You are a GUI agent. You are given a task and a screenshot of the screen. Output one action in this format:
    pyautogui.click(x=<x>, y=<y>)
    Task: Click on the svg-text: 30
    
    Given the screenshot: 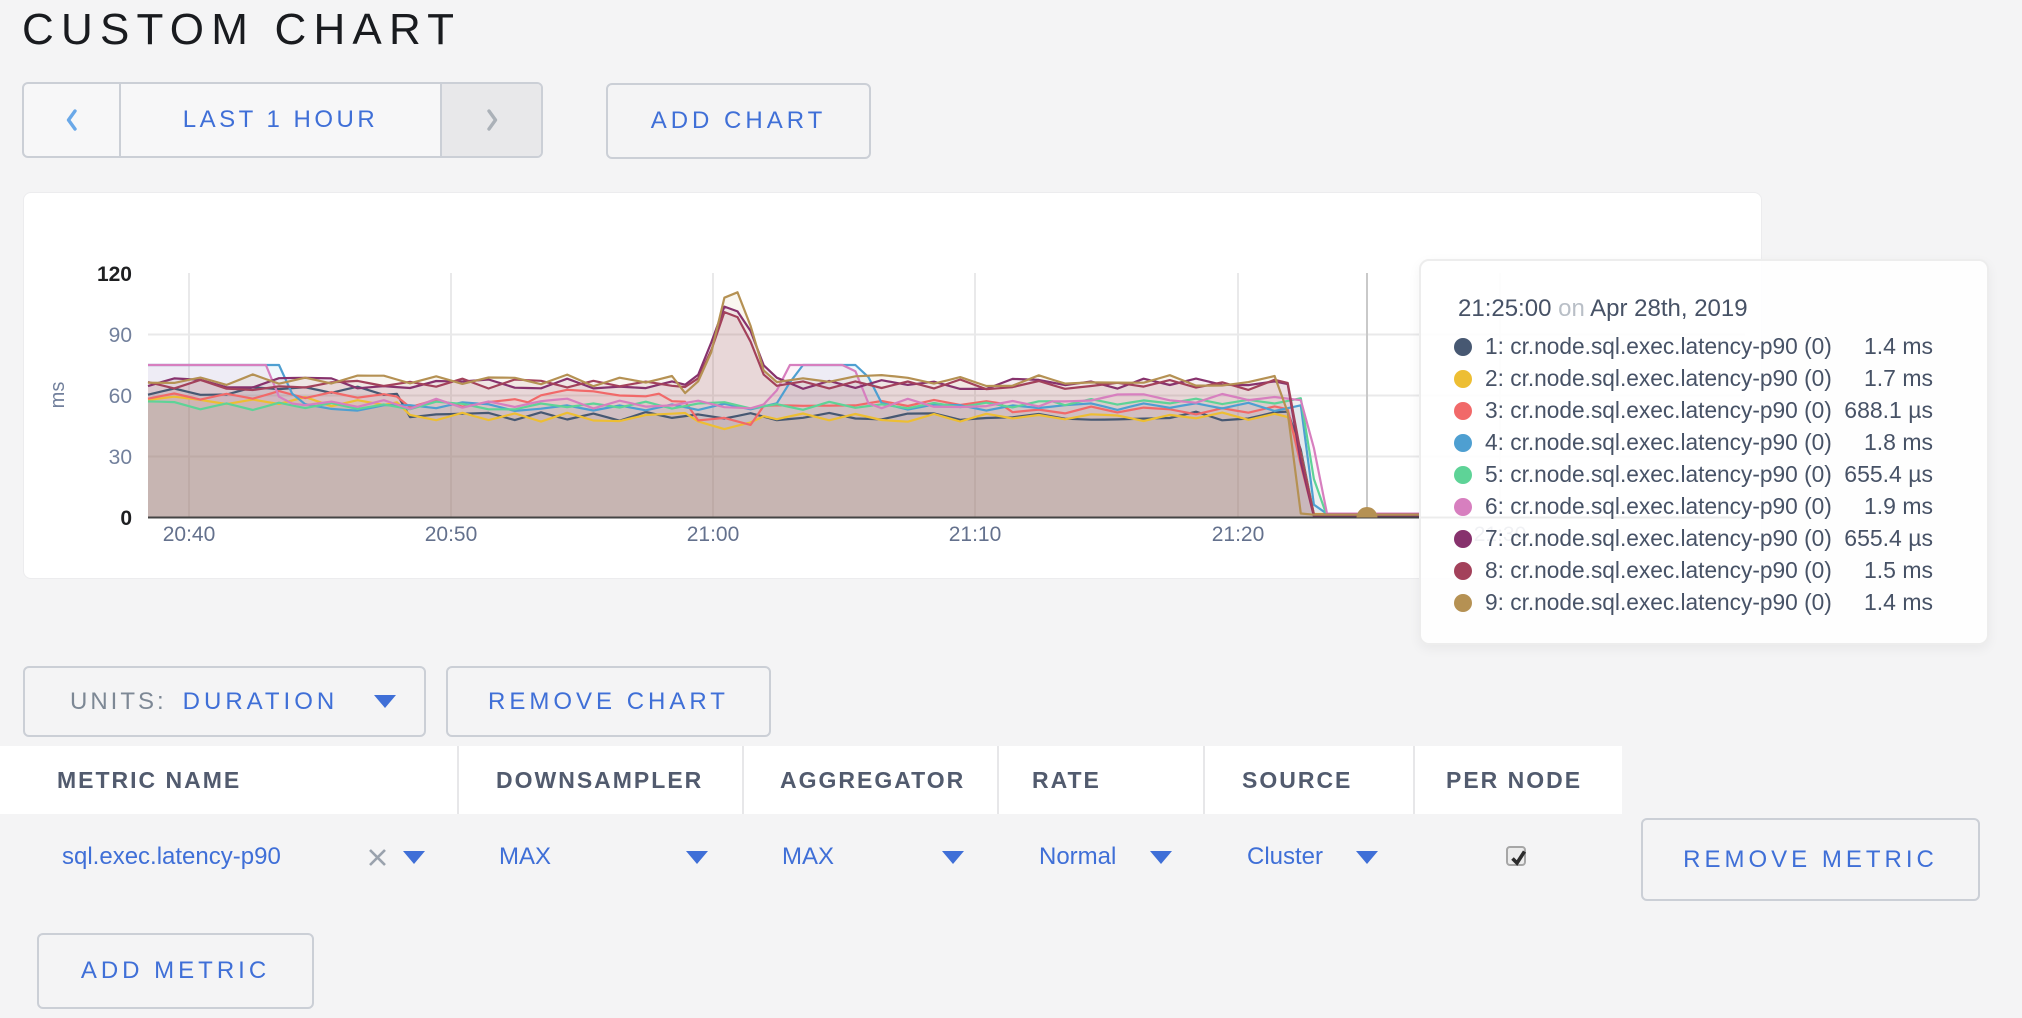 What is the action you would take?
    pyautogui.click(x=120, y=457)
    